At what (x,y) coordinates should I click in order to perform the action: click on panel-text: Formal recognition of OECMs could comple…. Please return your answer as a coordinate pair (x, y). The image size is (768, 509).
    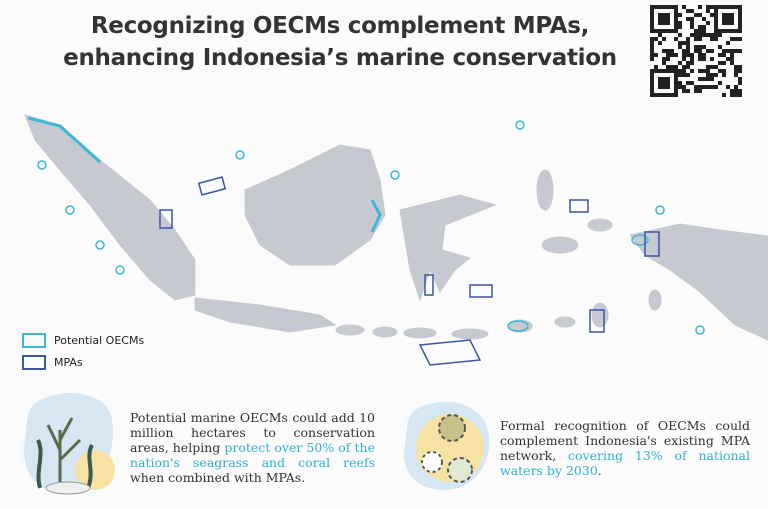
    Looking at the image, I should click on (625, 448).